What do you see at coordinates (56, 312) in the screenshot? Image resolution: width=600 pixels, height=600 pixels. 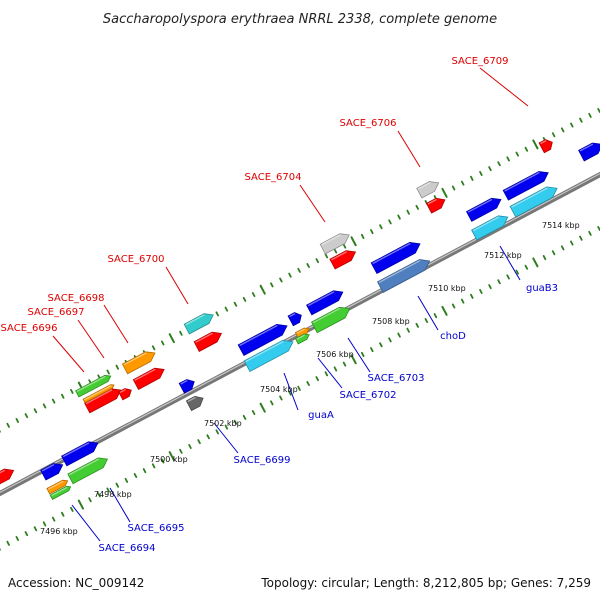 I see `gene-label-link: SACE_6697` at bounding box center [56, 312].